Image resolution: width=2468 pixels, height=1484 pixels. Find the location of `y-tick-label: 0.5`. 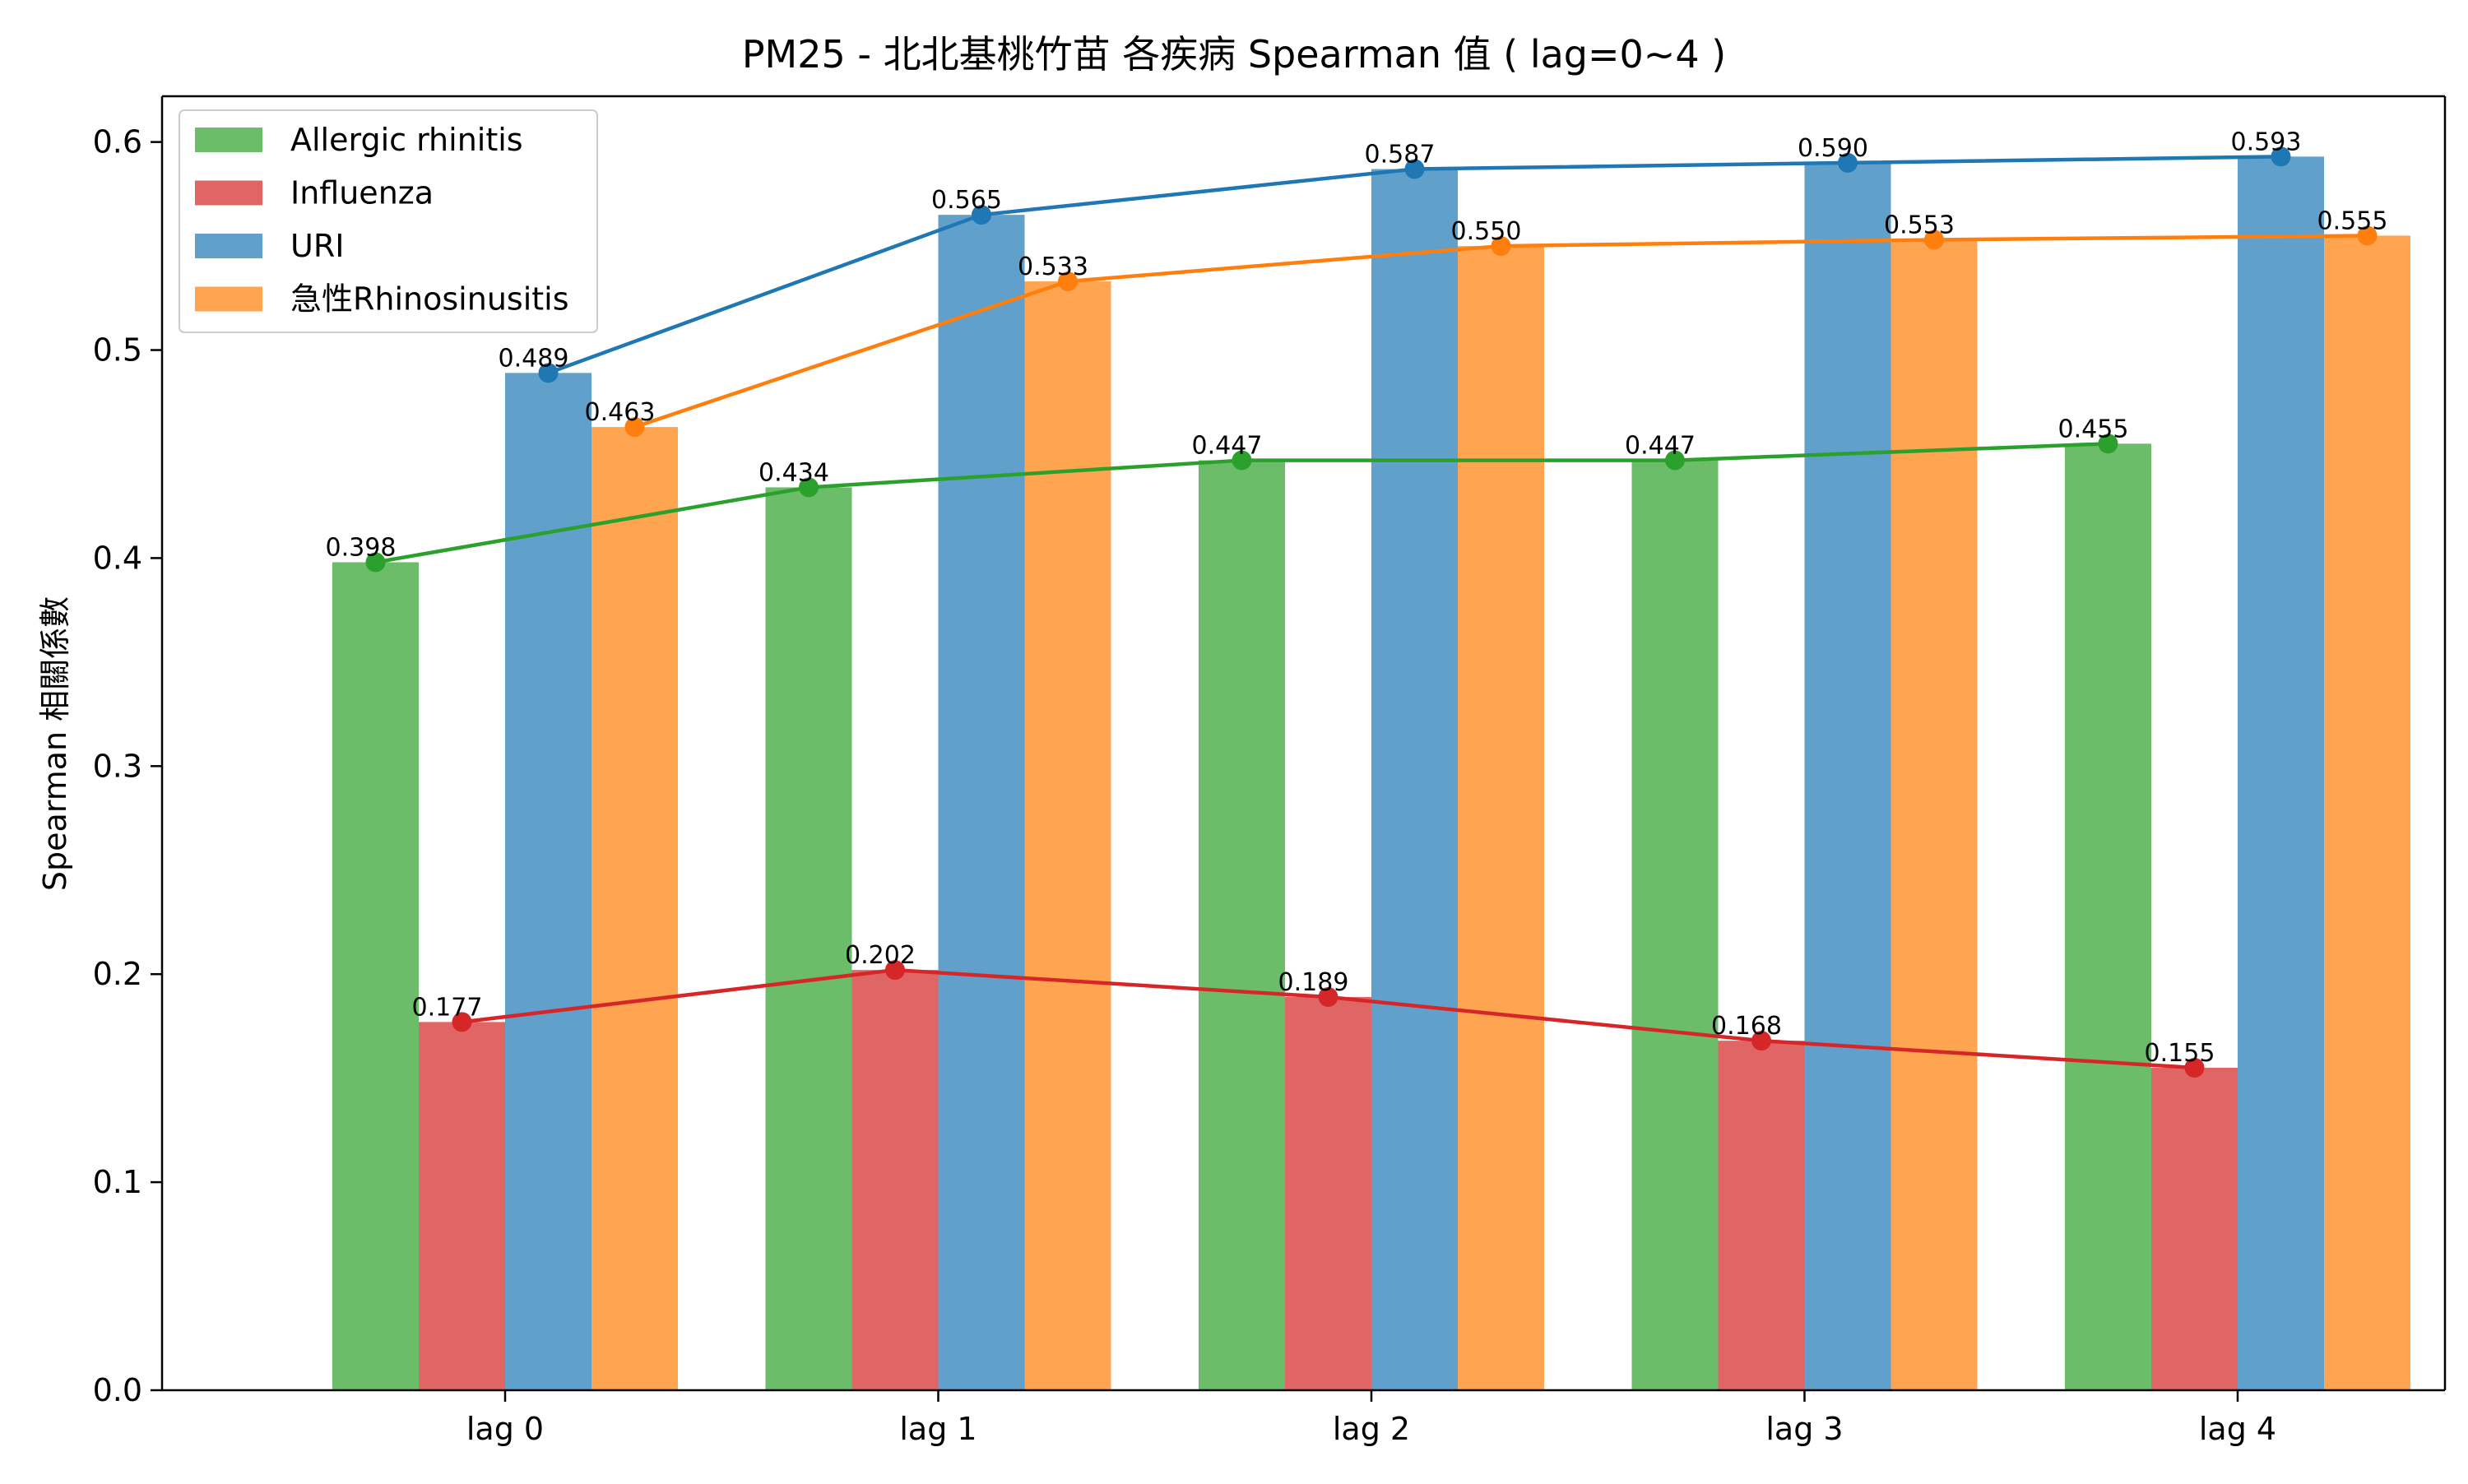

y-tick-label: 0.5 is located at coordinates (117, 350).